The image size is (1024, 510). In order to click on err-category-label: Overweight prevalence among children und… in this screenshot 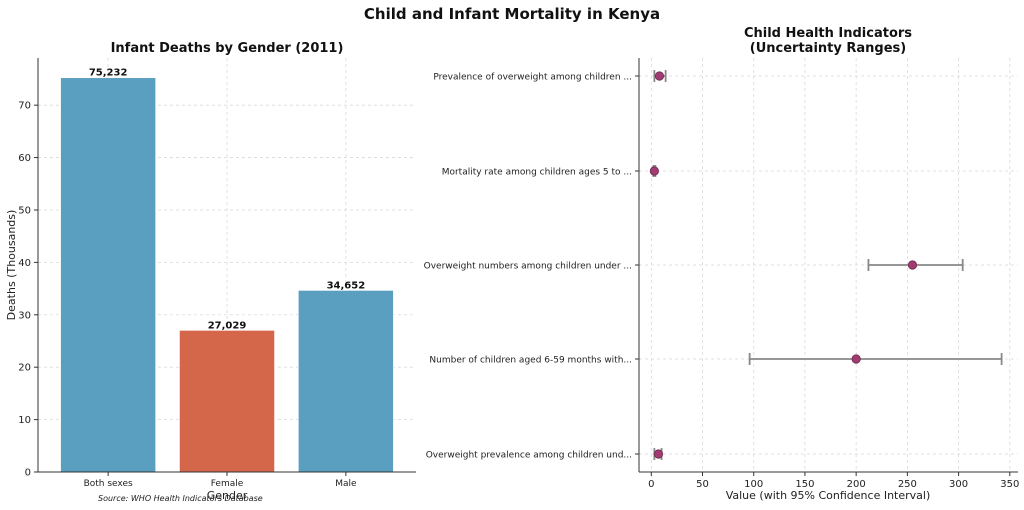, I will do `click(529, 456)`.